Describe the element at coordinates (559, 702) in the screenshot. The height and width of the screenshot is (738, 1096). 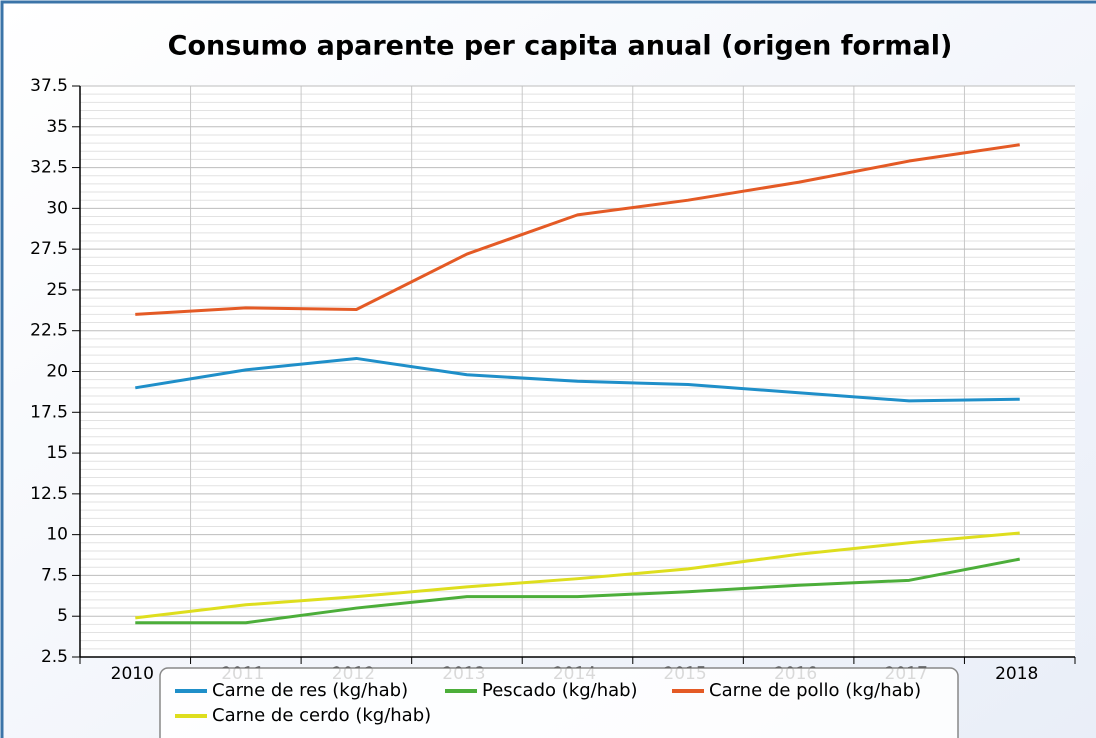
I see `legend-box` at that location.